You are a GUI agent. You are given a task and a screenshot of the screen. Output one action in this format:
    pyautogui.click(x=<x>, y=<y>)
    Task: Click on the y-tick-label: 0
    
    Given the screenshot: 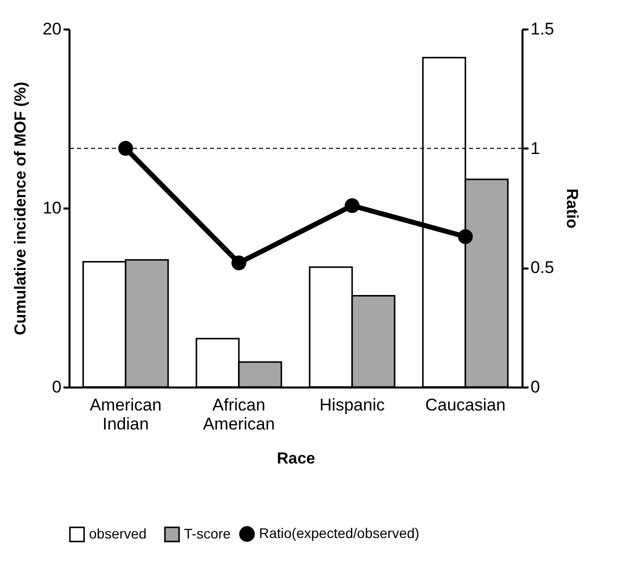 What is the action you would take?
    pyautogui.click(x=57, y=387)
    